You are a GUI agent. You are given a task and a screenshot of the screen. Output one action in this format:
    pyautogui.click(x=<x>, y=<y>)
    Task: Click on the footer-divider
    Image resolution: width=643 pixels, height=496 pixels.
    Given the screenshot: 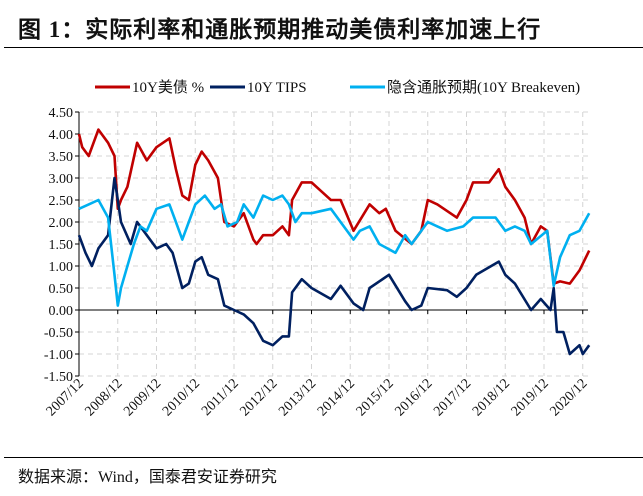 What is the action you would take?
    pyautogui.click(x=323, y=457)
    